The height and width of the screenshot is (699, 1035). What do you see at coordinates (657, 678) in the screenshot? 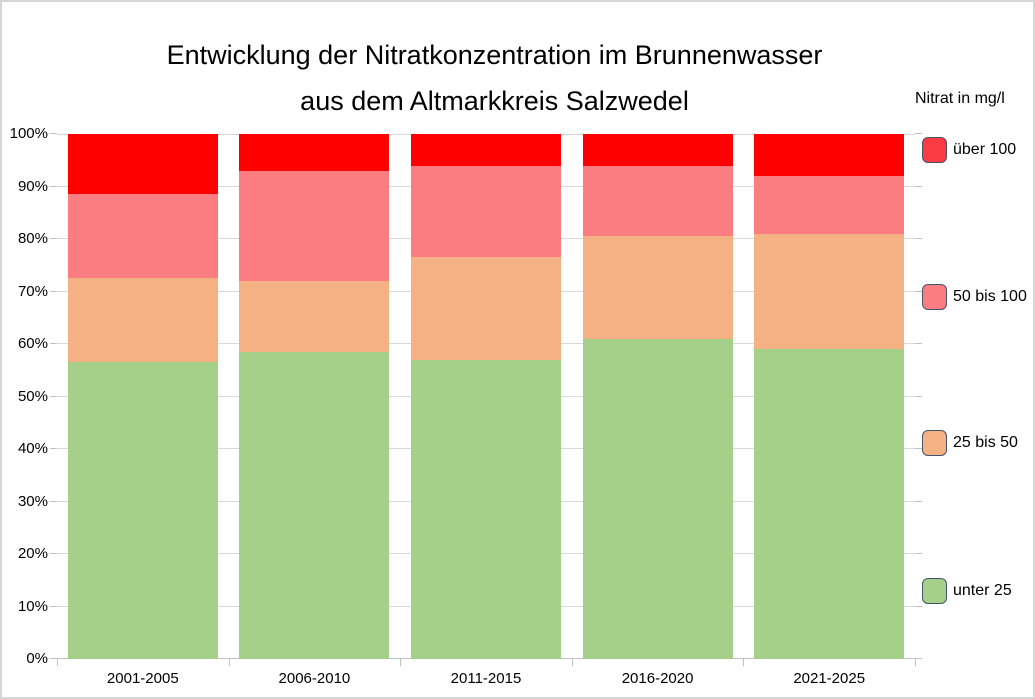
I see `x-tick-label: 2016-2020` at bounding box center [657, 678].